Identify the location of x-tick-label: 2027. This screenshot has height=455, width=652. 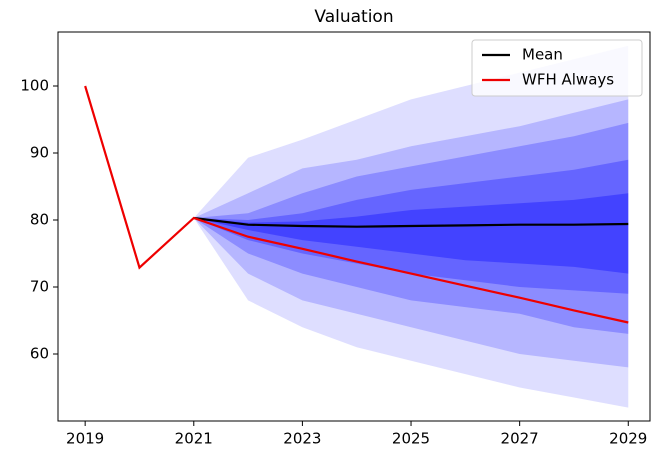
(520, 439).